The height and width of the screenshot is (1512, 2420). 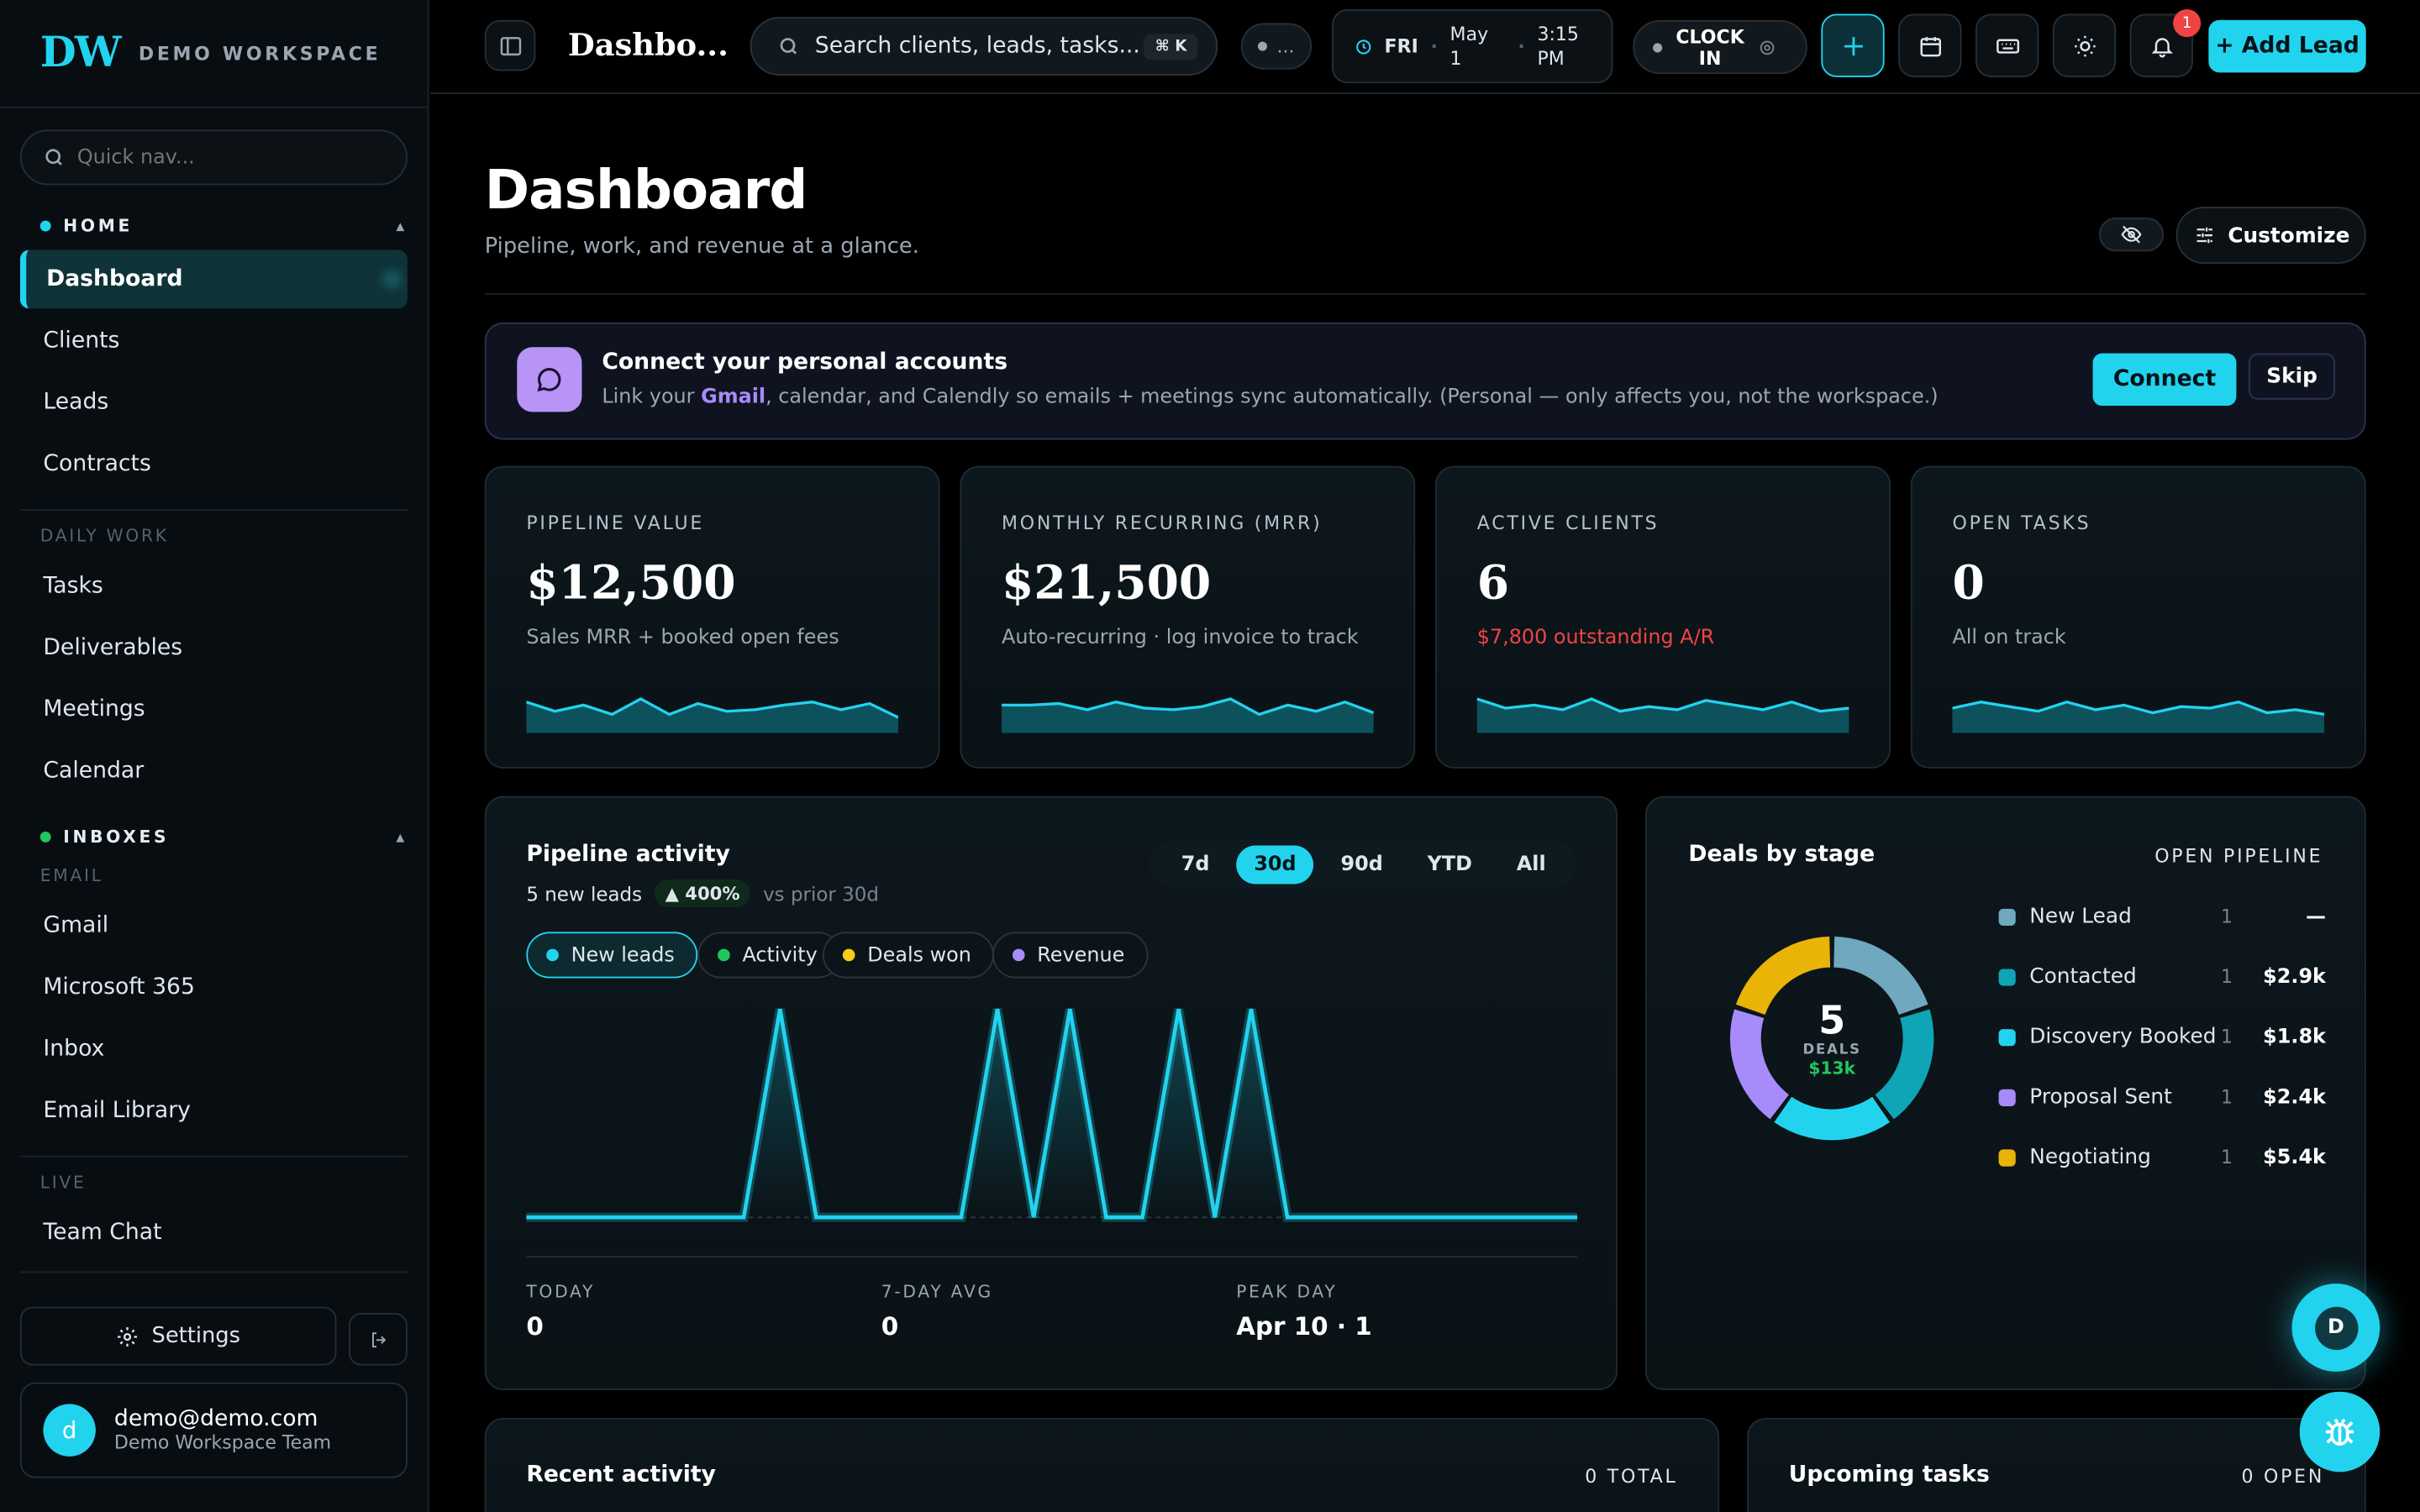 What do you see at coordinates (2164, 380) in the screenshot?
I see `connect-button: Connect` at bounding box center [2164, 380].